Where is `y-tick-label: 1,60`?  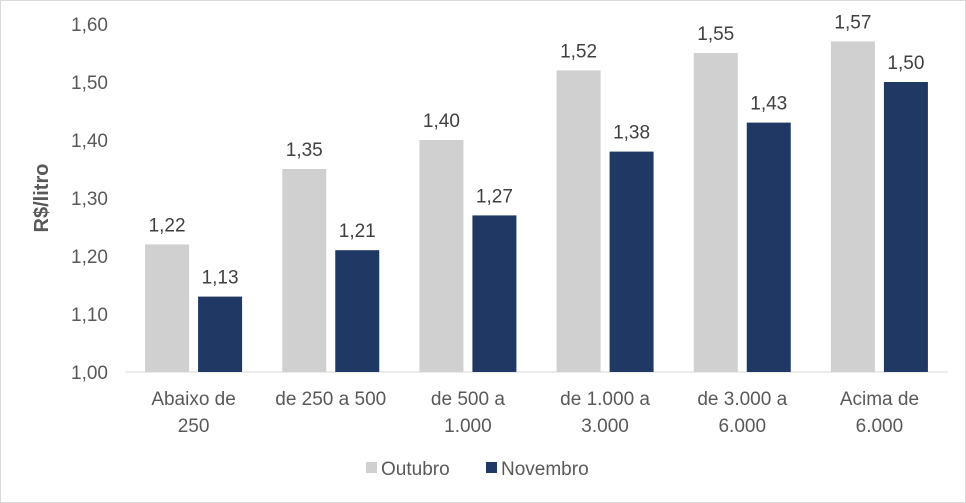
y-tick-label: 1,60 is located at coordinates (89, 25).